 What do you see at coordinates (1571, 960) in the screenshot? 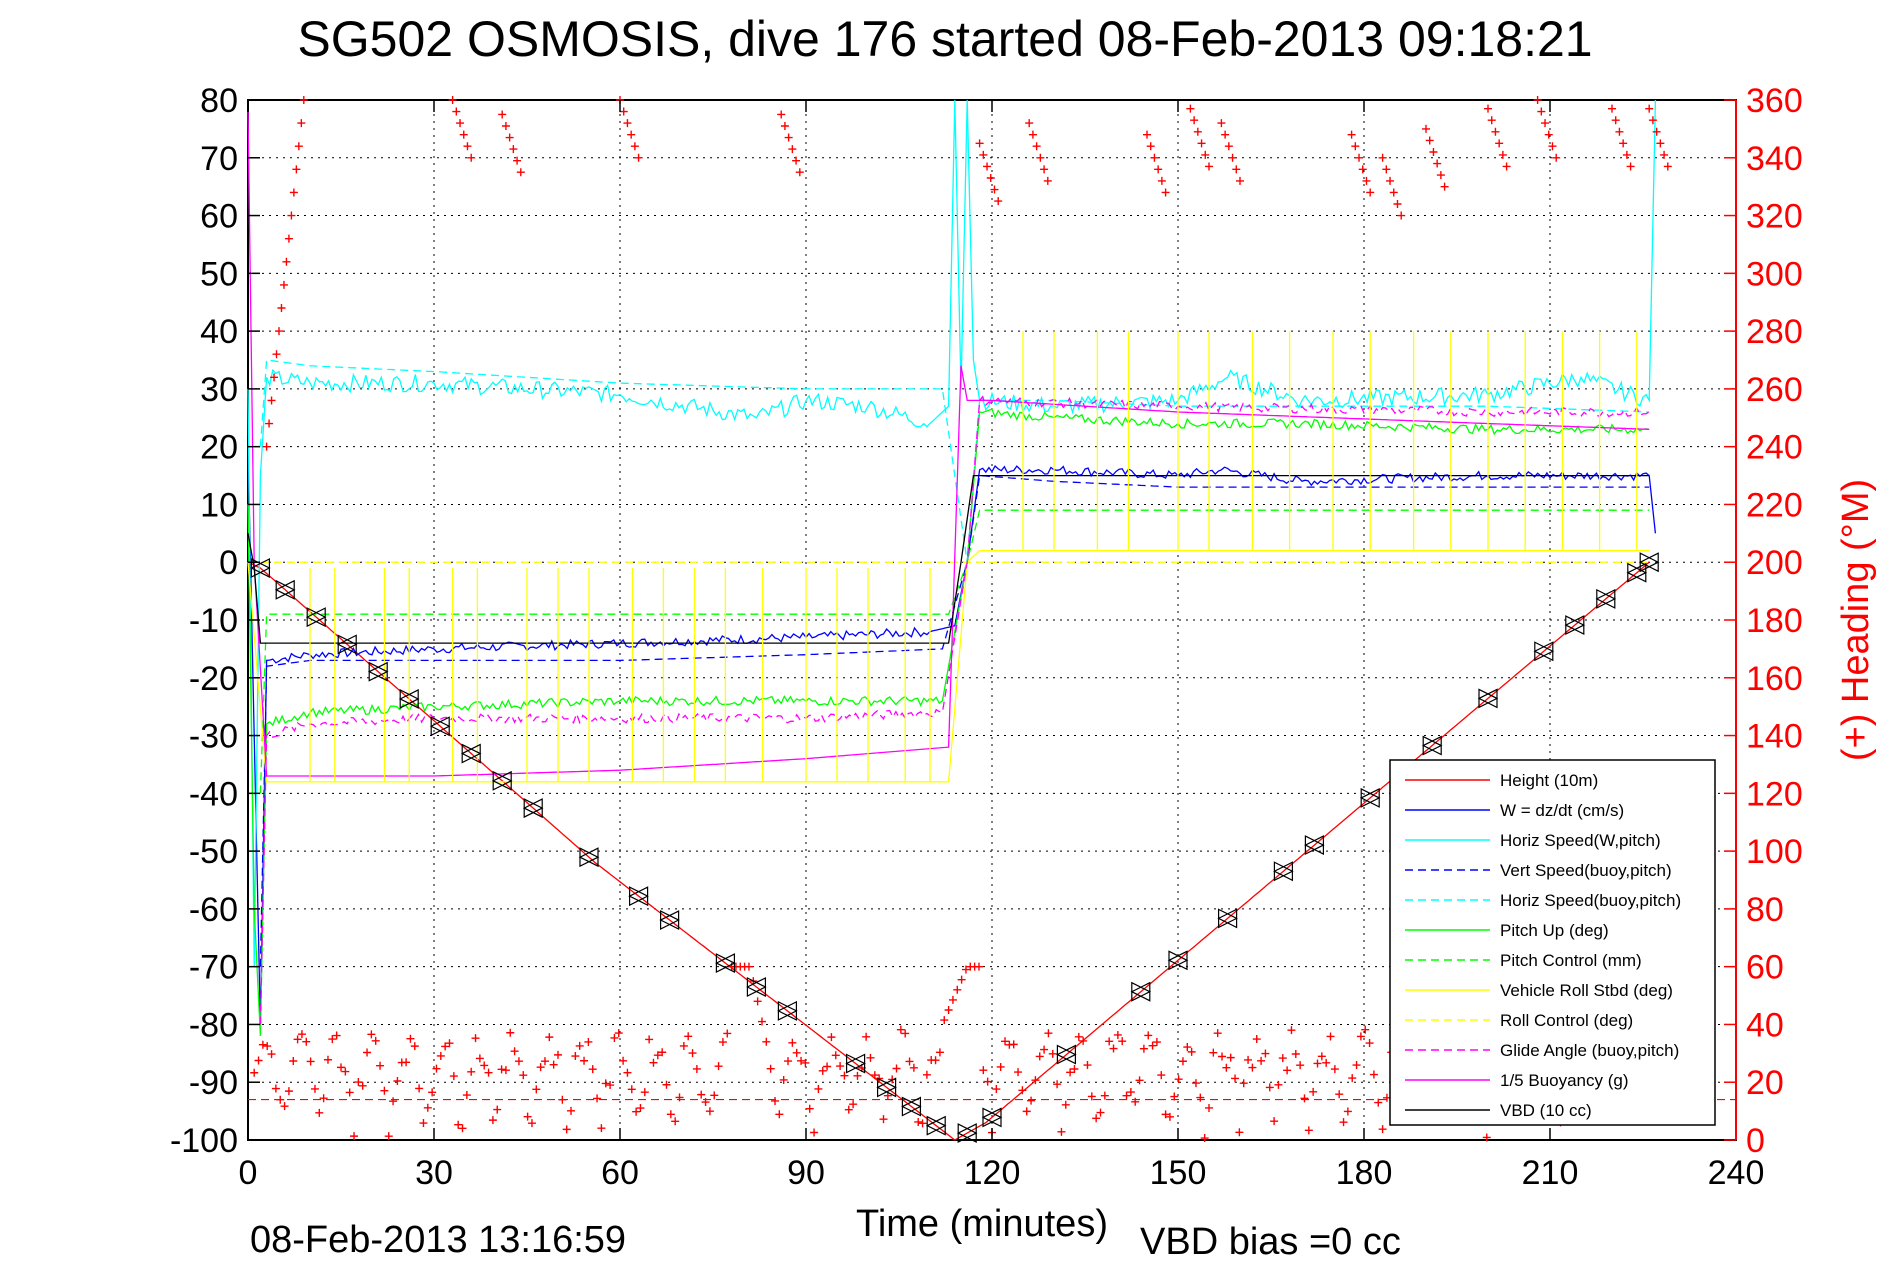
I see `legend-label: Pitch Control (mm)` at bounding box center [1571, 960].